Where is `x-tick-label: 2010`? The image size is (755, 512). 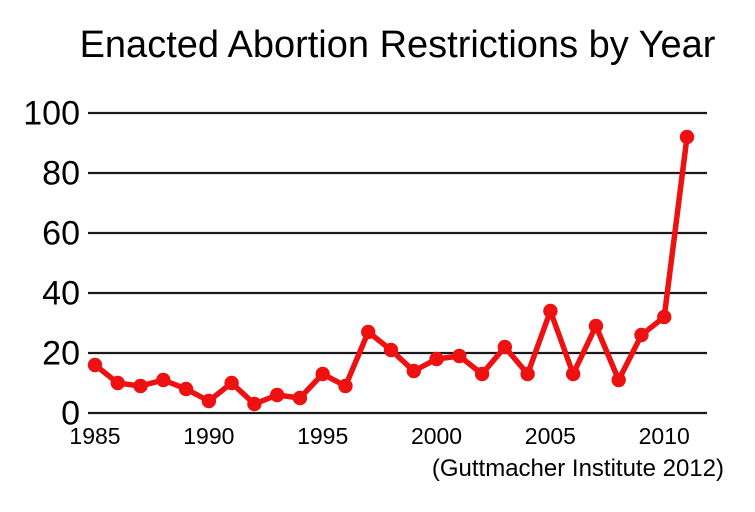 x-tick-label: 2010 is located at coordinates (664, 436).